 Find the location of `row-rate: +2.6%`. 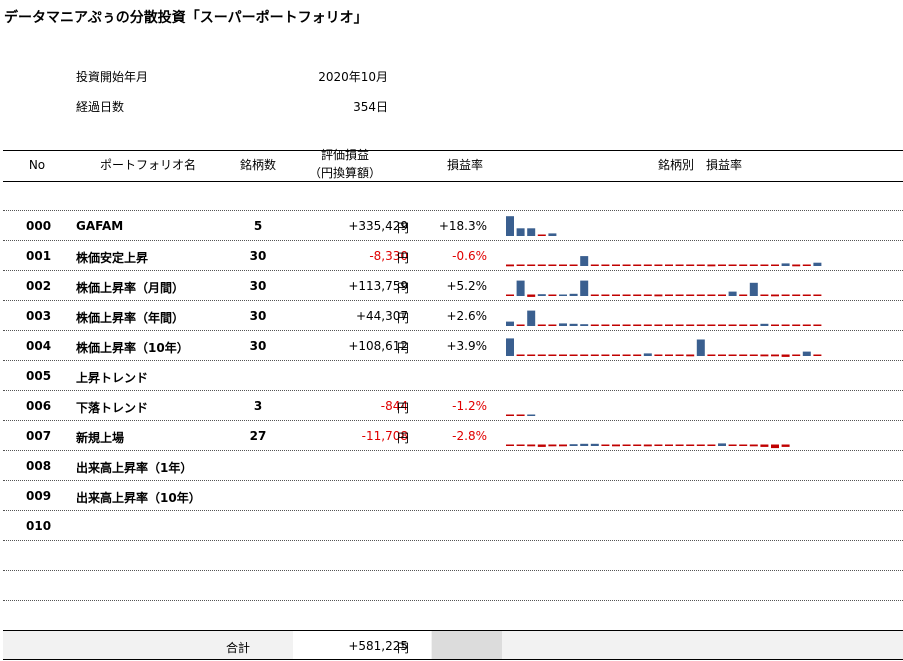

row-rate: +2.6% is located at coordinates (466, 316).